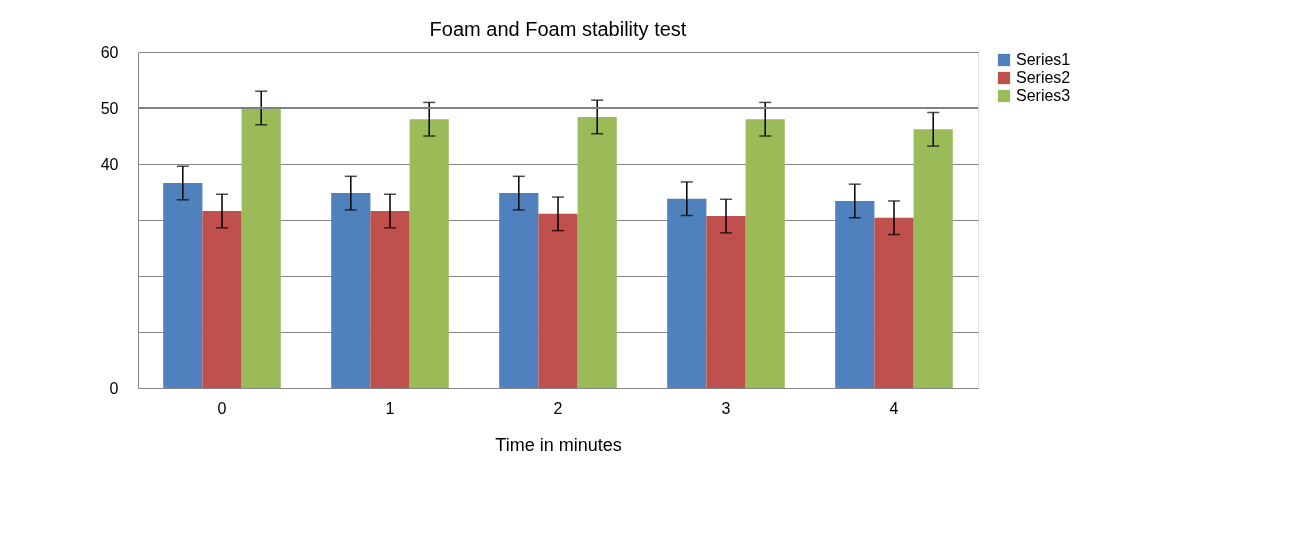 The image size is (1290, 541). What do you see at coordinates (558, 29) in the screenshot?
I see `chart-title: Foam and Foam stability test` at bounding box center [558, 29].